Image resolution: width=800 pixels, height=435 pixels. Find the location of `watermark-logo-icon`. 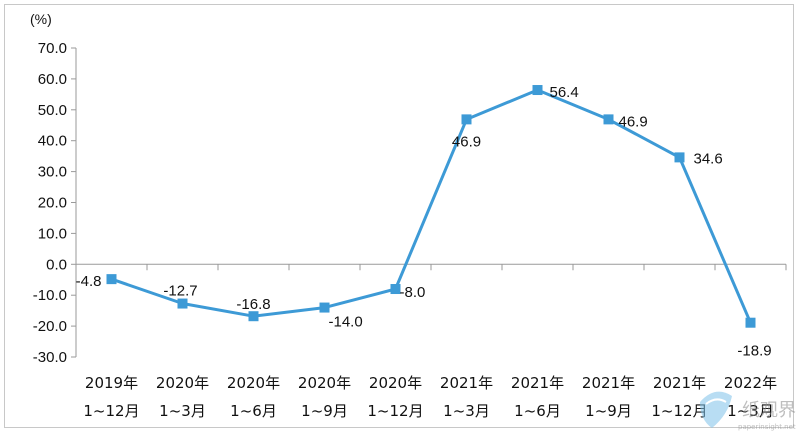

watermark-logo-icon is located at coordinates (716, 409).